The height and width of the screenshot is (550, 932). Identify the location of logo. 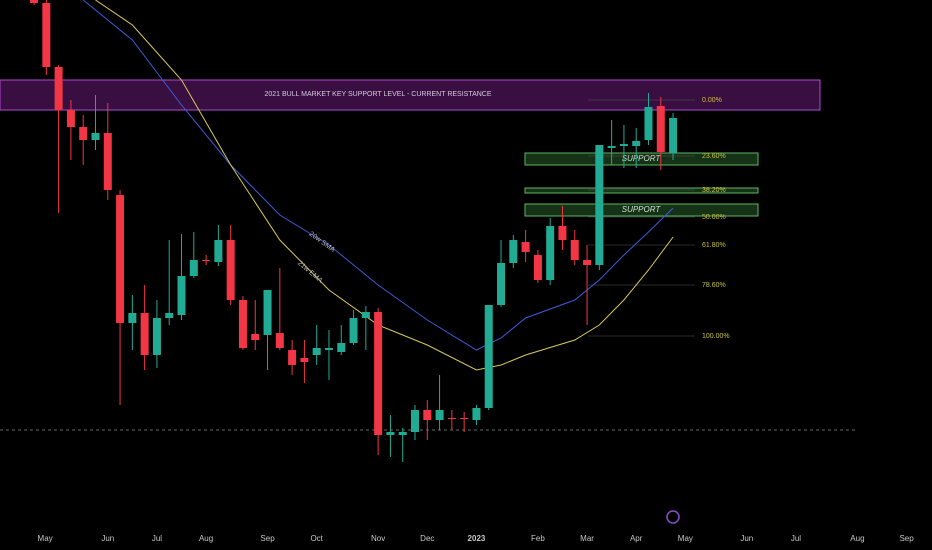
(673, 517).